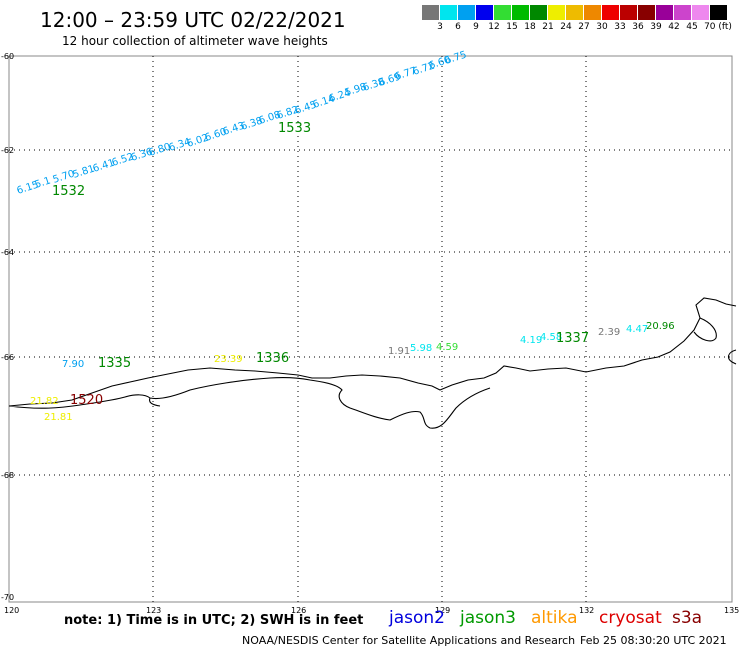  Describe the element at coordinates (656, 27) in the screenshot. I see `scale-label: 39` at that location.